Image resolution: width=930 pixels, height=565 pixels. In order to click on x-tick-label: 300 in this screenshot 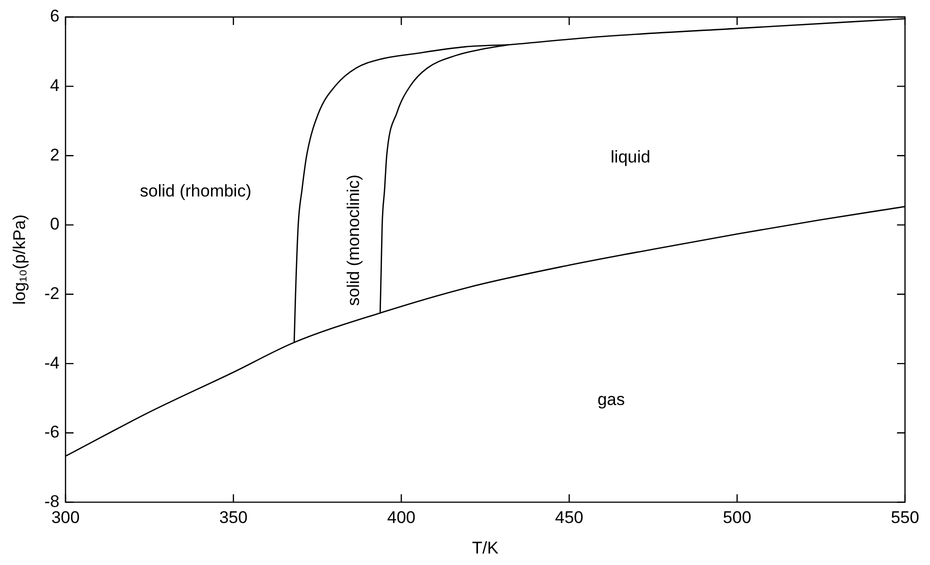, I will do `click(65, 518)`.